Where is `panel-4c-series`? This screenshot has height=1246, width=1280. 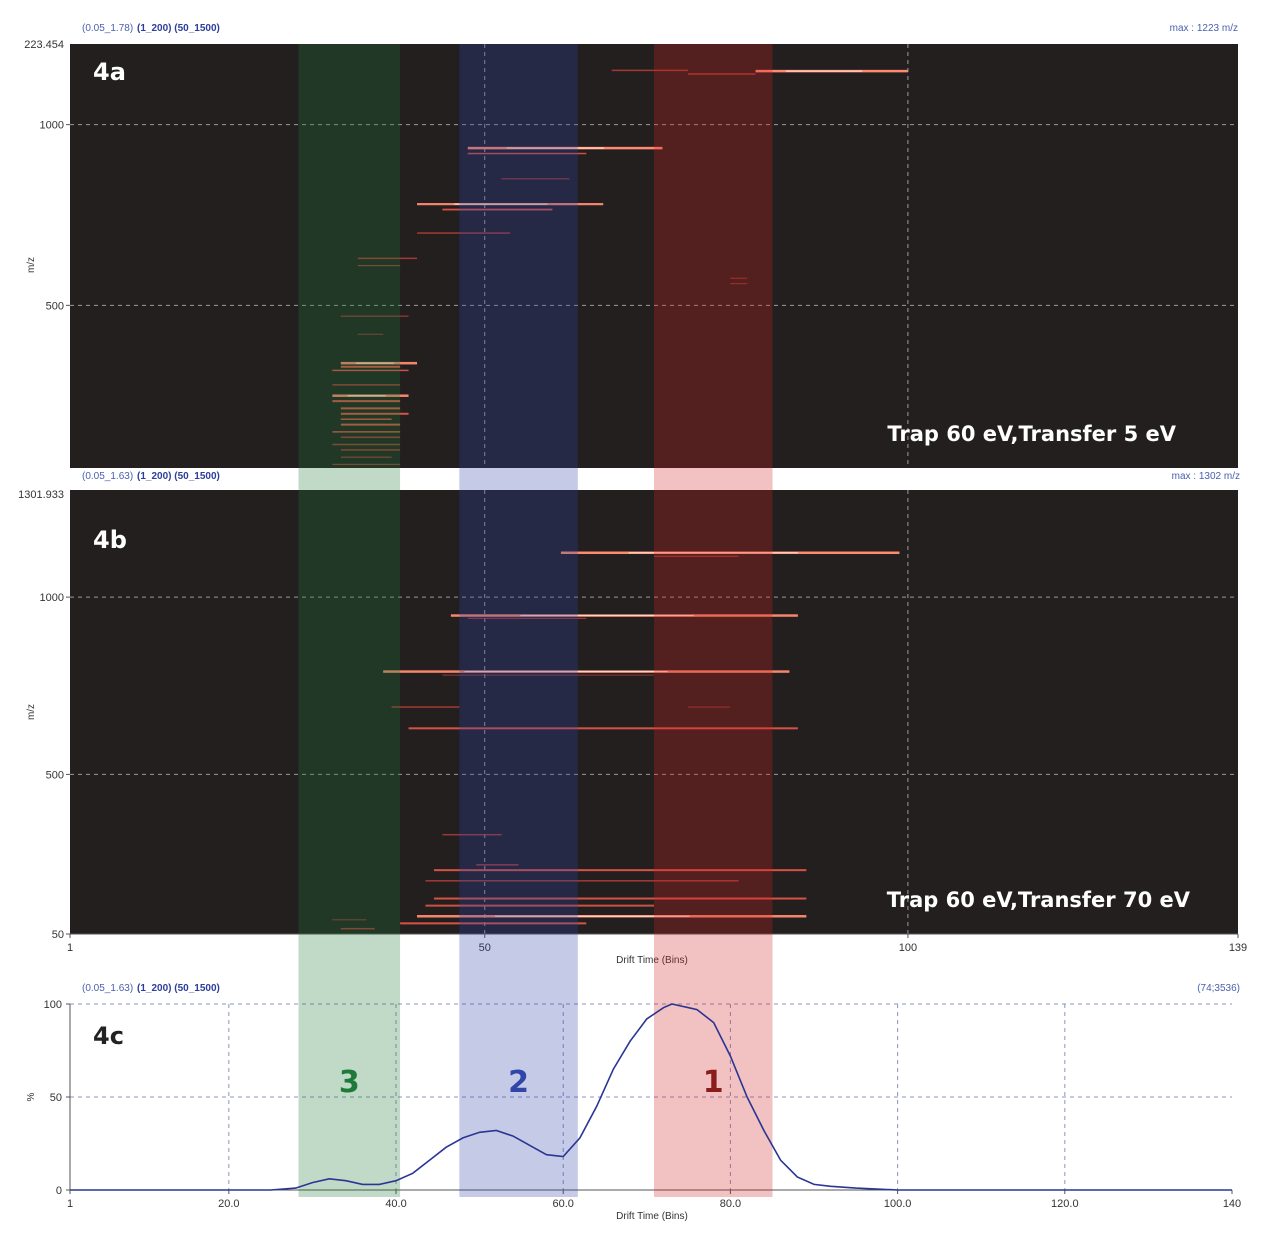
panel-4c-series is located at coordinates (651, 1097).